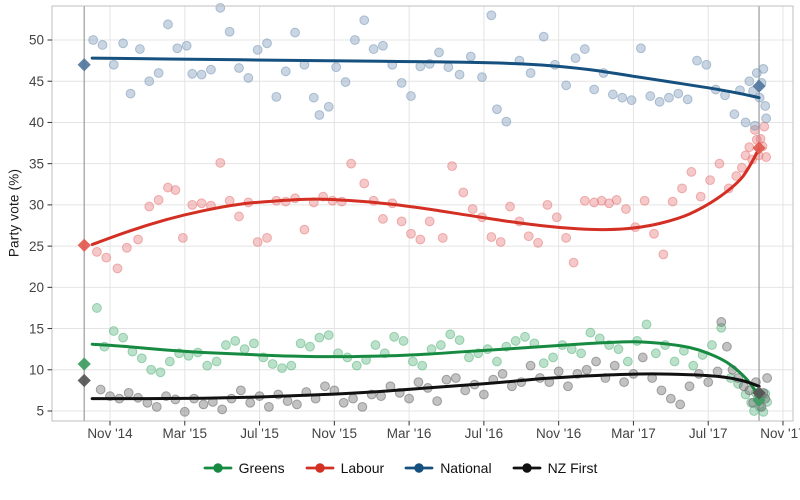  I want to click on x-tick-label: Jul '16, so click(484, 433).